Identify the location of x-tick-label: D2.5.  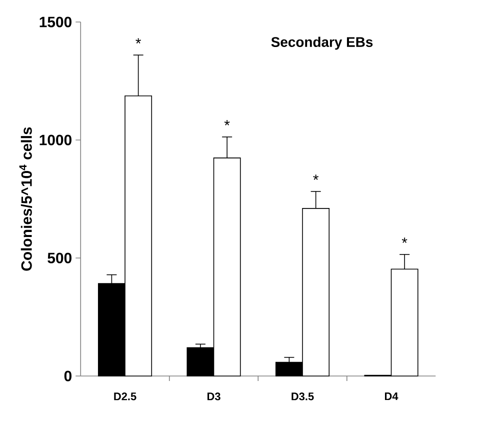
(125, 396).